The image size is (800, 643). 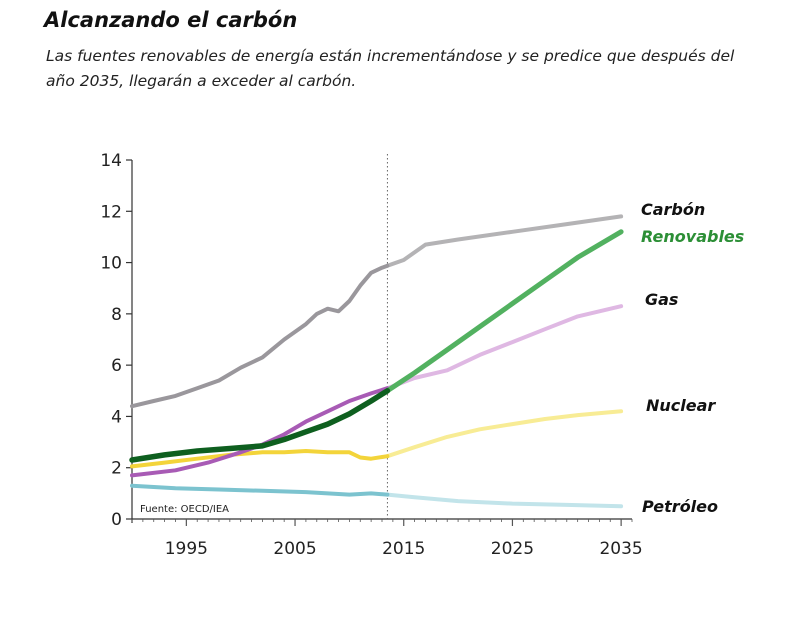 I want to click on x-tick-label: 2025, so click(x=512, y=549).